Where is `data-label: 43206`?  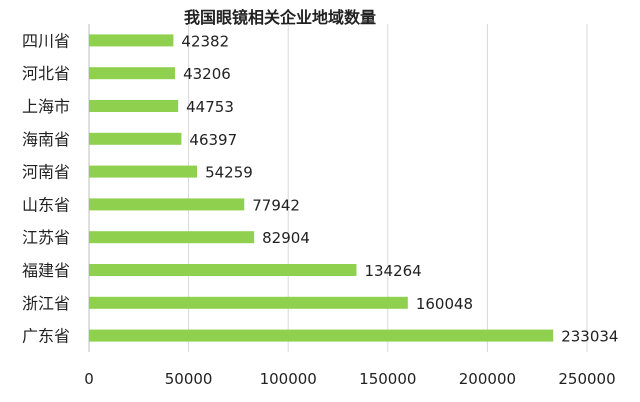
data-label: 43206 is located at coordinates (207, 74).